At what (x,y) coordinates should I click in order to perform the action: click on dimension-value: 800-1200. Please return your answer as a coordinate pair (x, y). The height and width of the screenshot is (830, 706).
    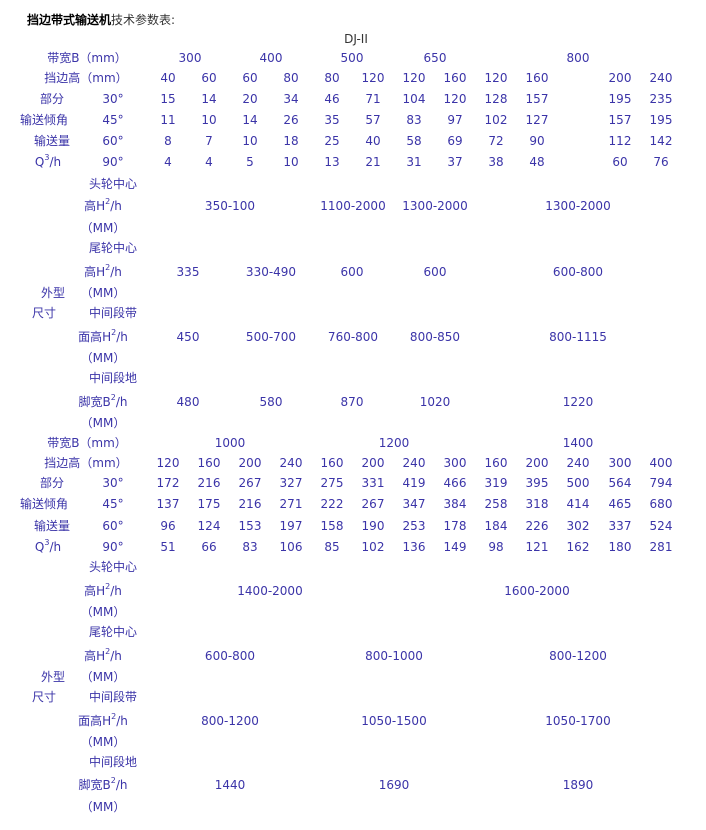
    Looking at the image, I should click on (230, 721).